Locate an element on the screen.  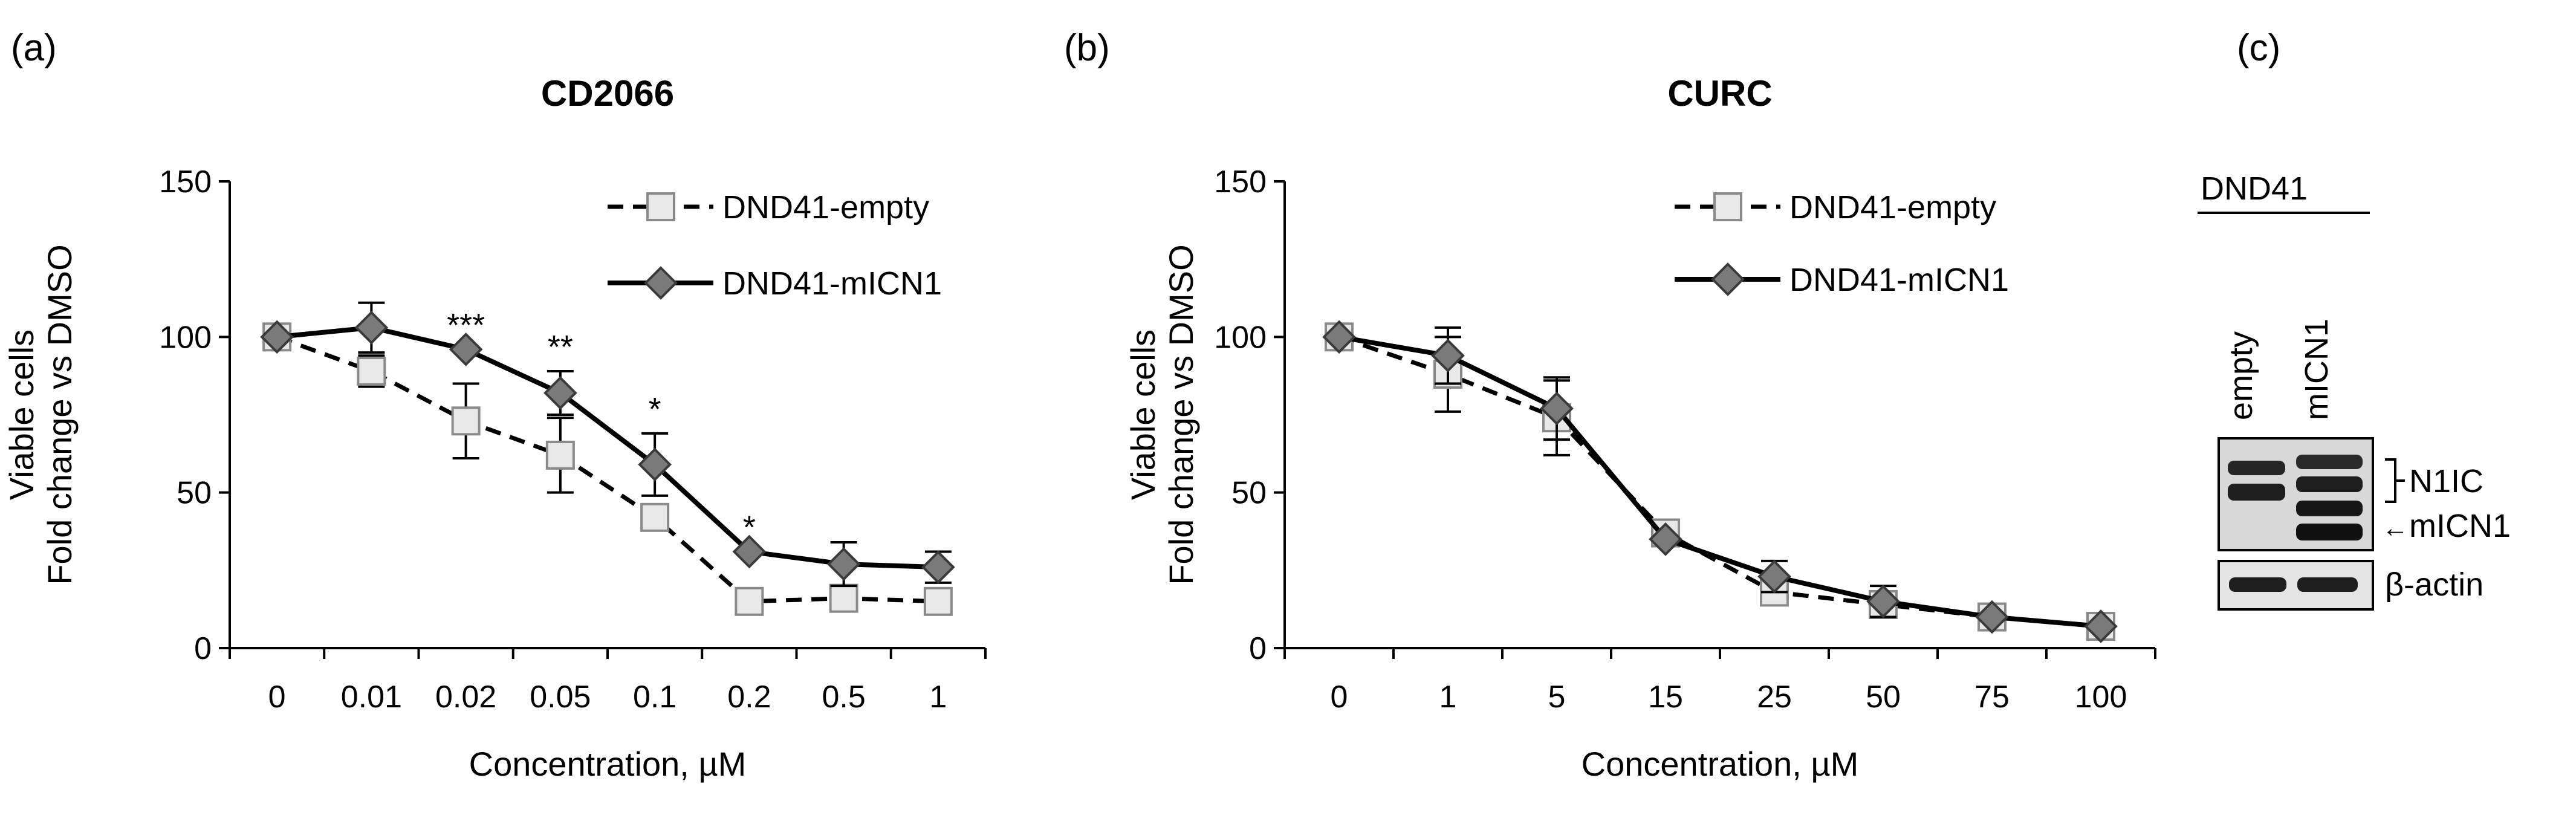
band-empty-n1ic-lower is located at coordinates (2257, 492).